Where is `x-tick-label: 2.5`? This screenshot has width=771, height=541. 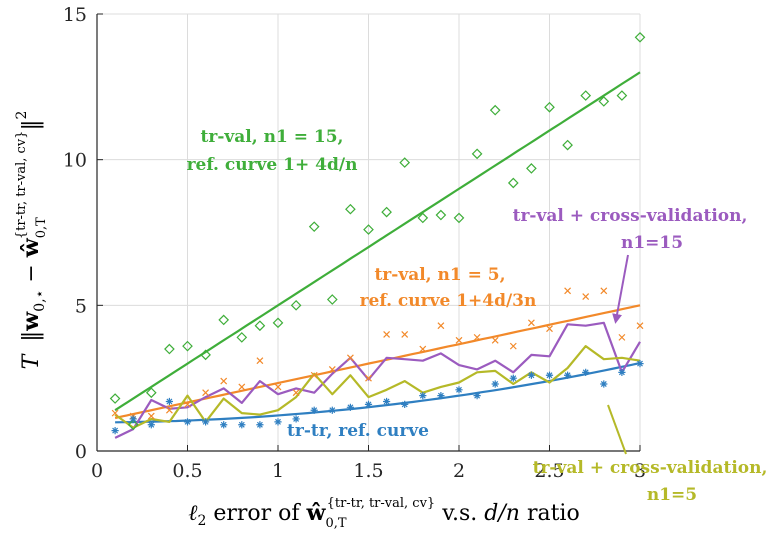 x-tick-label: 2.5 is located at coordinates (549, 471).